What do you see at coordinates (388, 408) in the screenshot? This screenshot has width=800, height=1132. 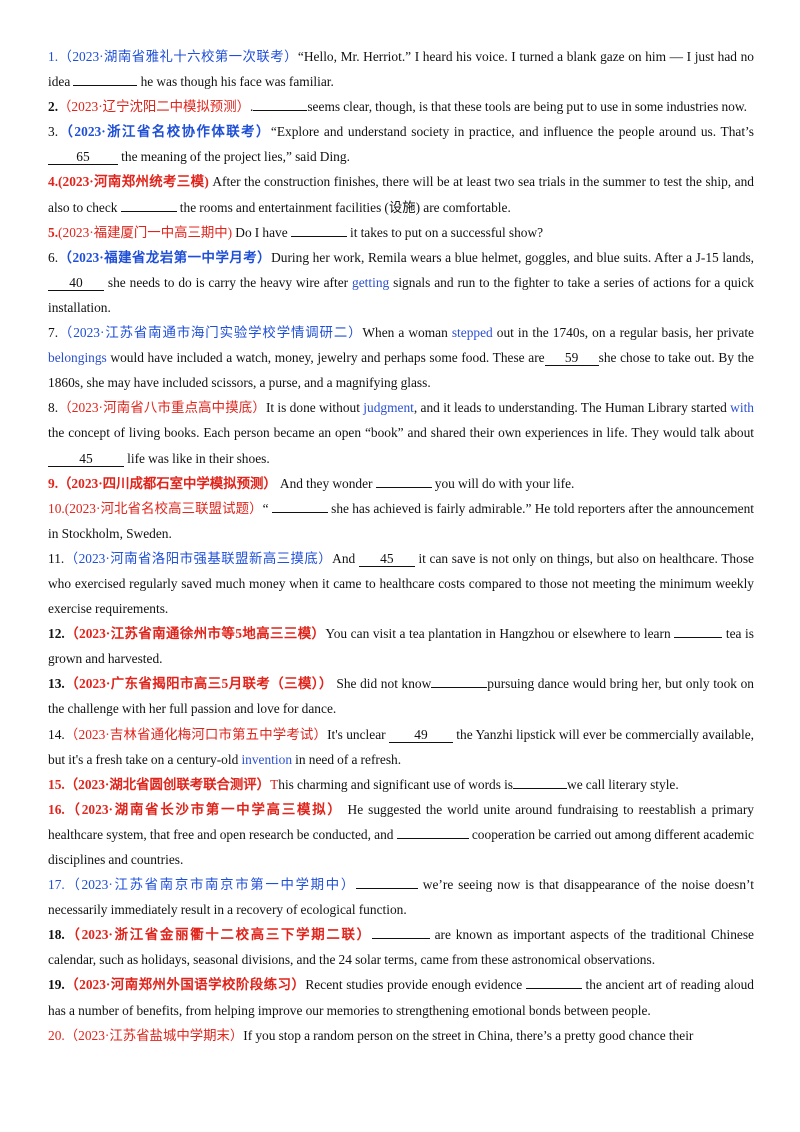 I see `highlighted-word: judgment` at bounding box center [388, 408].